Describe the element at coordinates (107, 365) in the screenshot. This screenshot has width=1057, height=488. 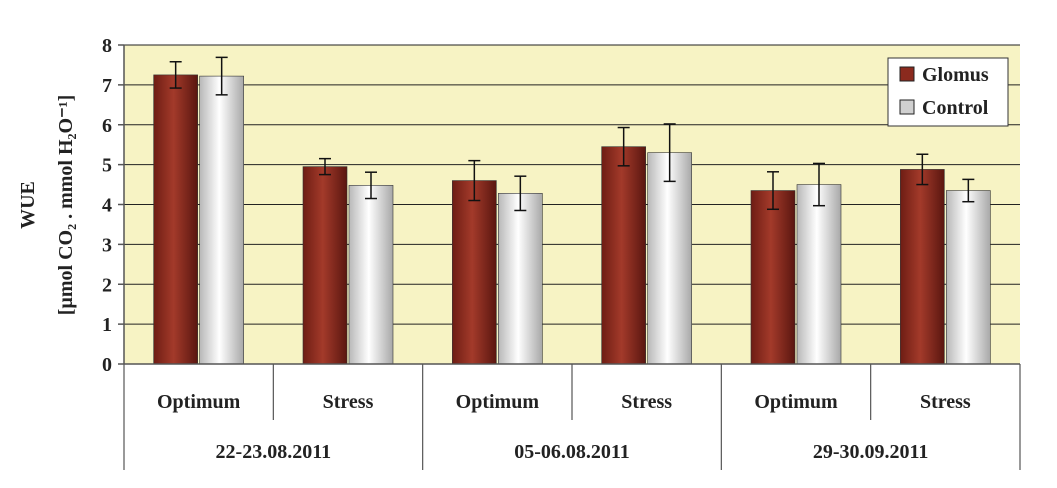
I see `y-tick-label: 0` at that location.